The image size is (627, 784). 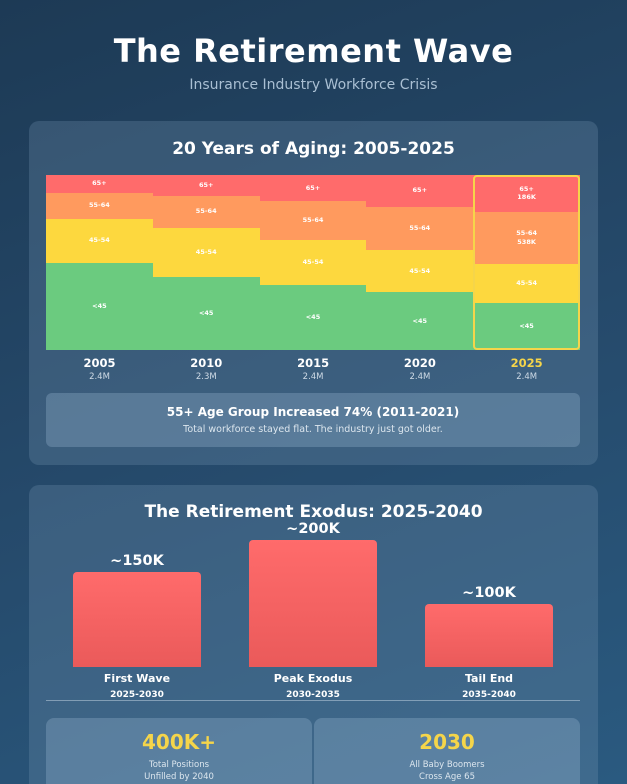 What do you see at coordinates (313, 51) in the screenshot?
I see `page-title: The Retirement Wave` at bounding box center [313, 51].